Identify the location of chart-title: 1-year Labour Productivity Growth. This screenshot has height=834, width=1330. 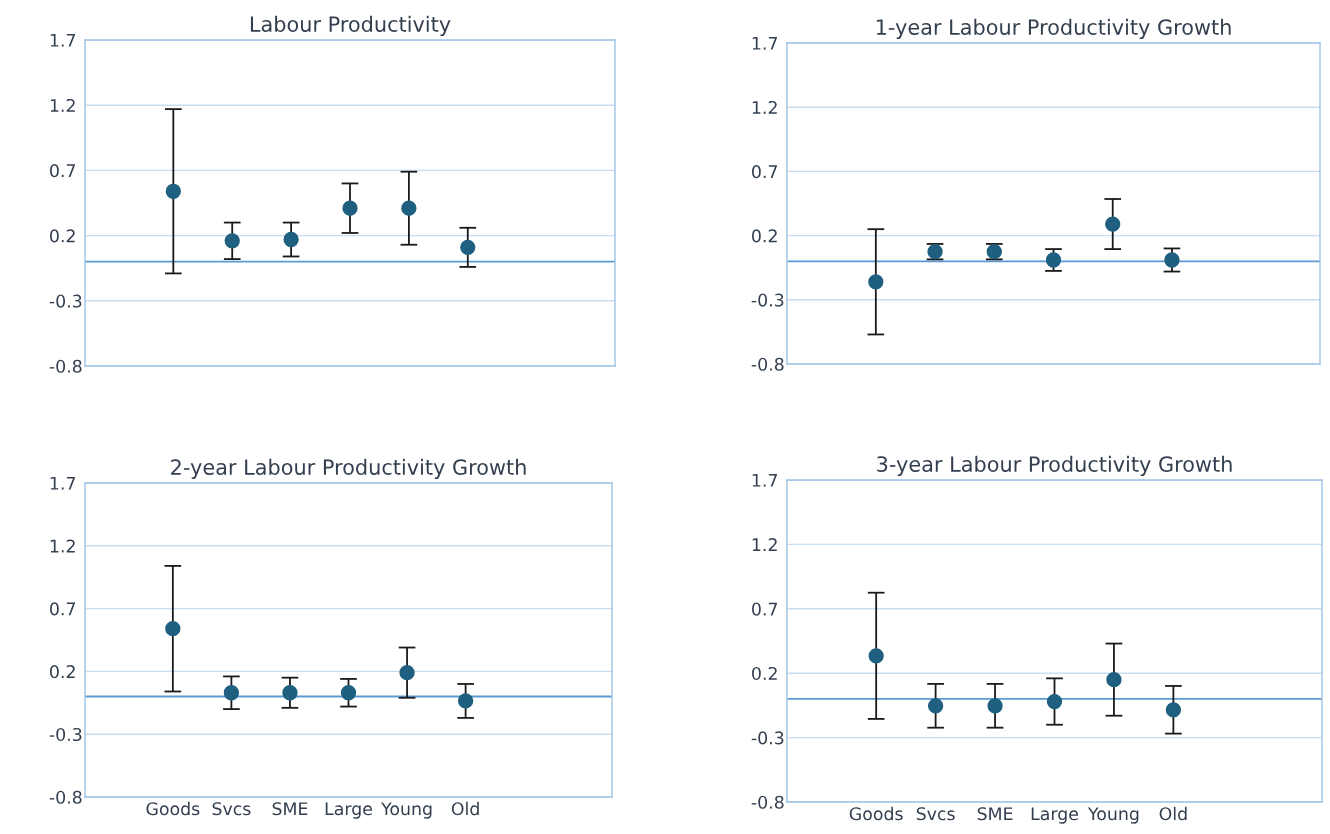
(1053, 28).